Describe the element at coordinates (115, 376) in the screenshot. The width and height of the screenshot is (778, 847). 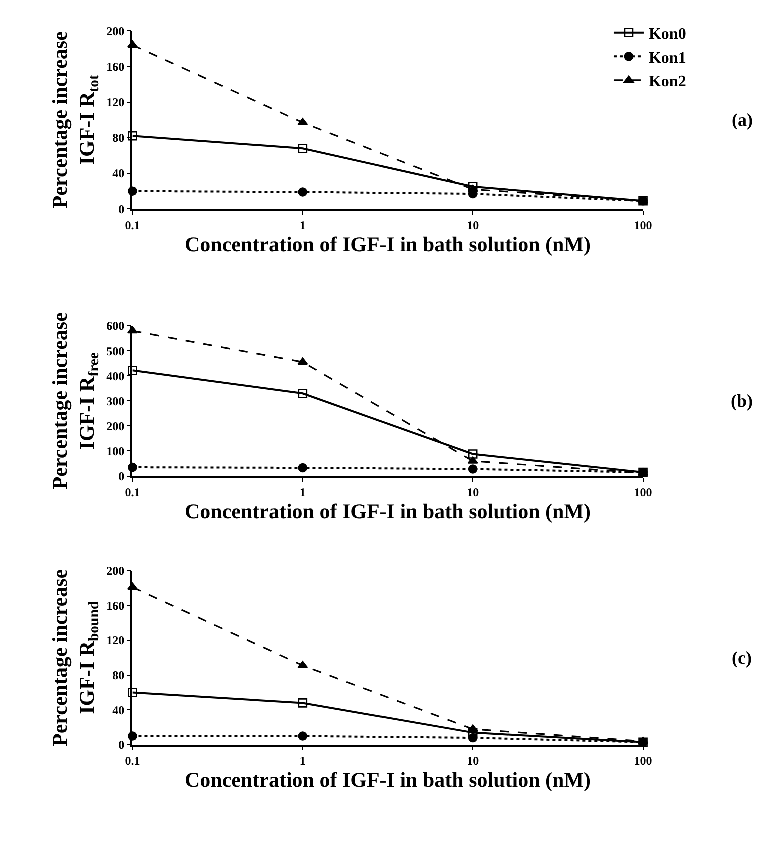
I see `y-tick-label: 400` at that location.